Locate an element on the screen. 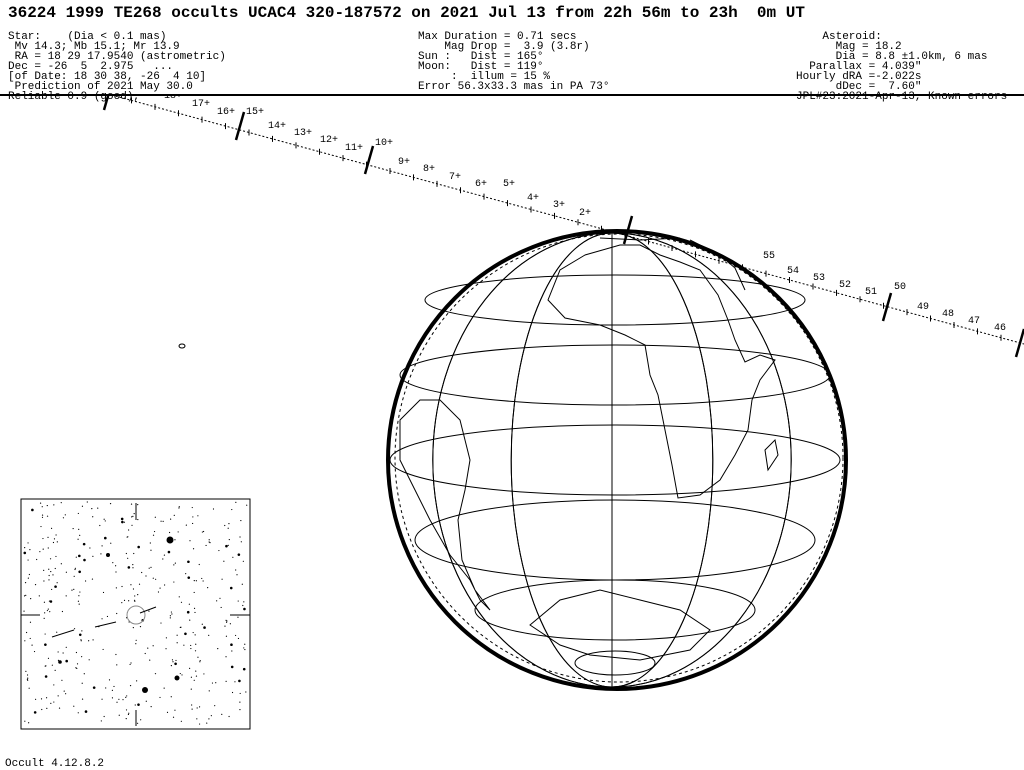 Image resolution: width=1024 pixels, height=770 pixels. time-label: 49 is located at coordinates (923, 307).